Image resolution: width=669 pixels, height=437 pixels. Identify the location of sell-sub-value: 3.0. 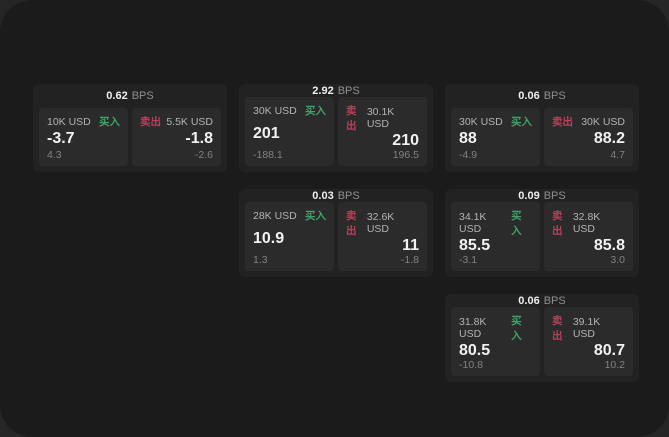
(617, 260).